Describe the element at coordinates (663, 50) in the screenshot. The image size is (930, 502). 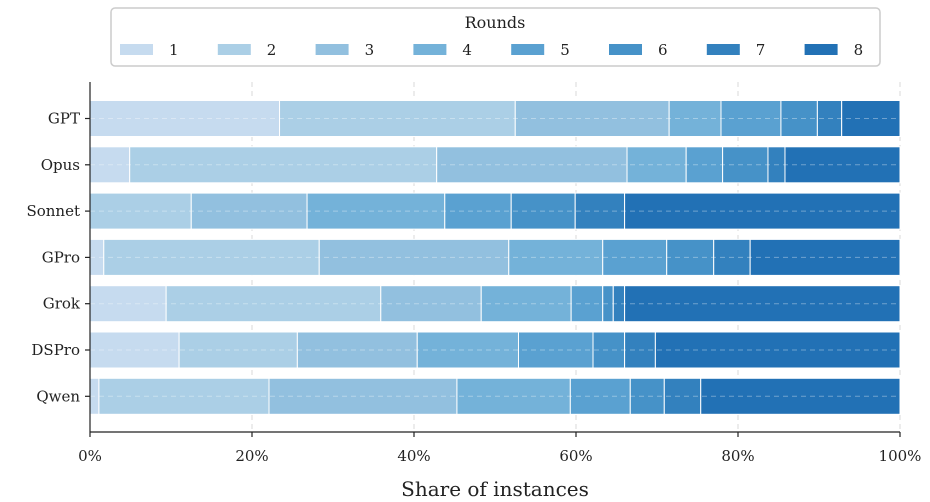
I see `legend-label: 6` at that location.